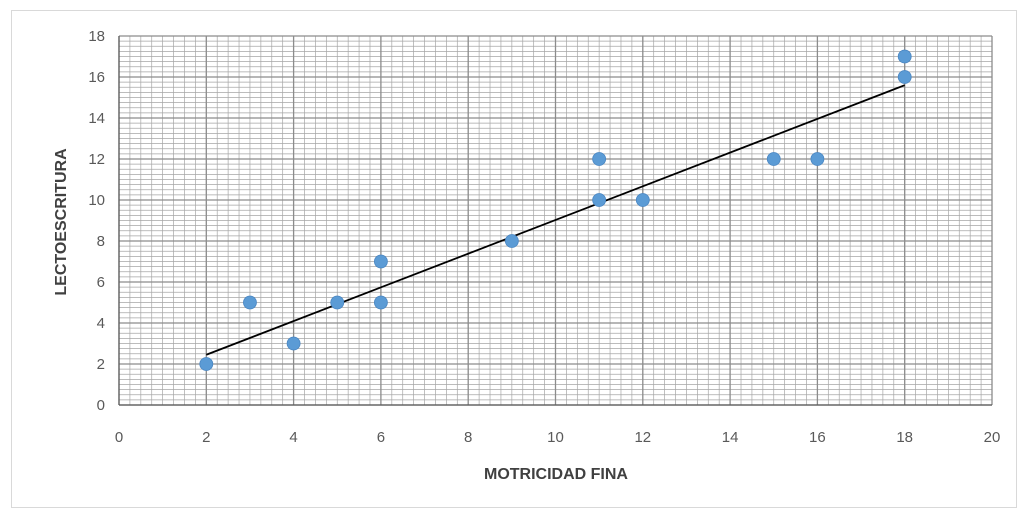 The width and height of the screenshot is (1021, 512). I want to click on y-tick-label: 0, so click(101, 405).